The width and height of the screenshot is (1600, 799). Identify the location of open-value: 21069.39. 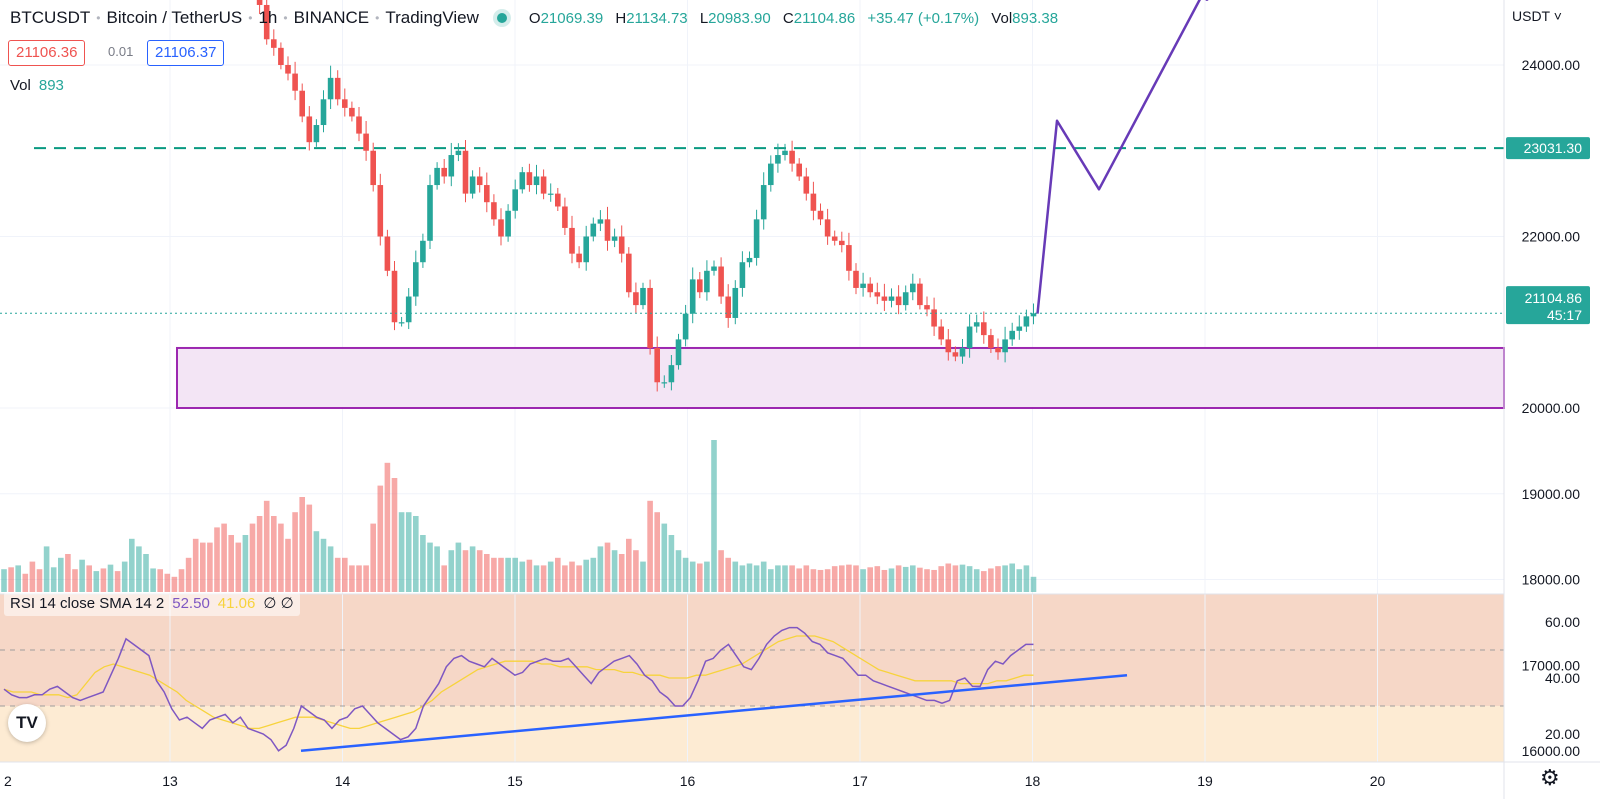
(572, 18).